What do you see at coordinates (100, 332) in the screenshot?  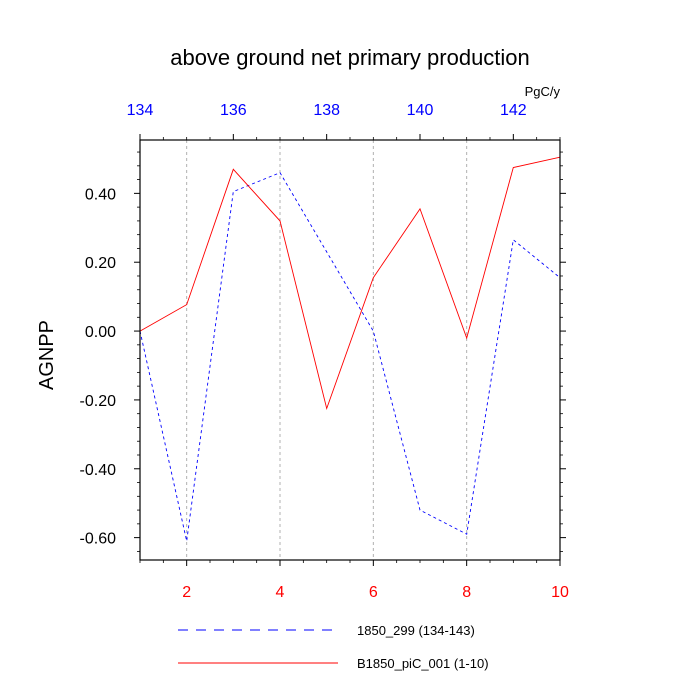 I see `y-tick-label: 0.00` at bounding box center [100, 332].